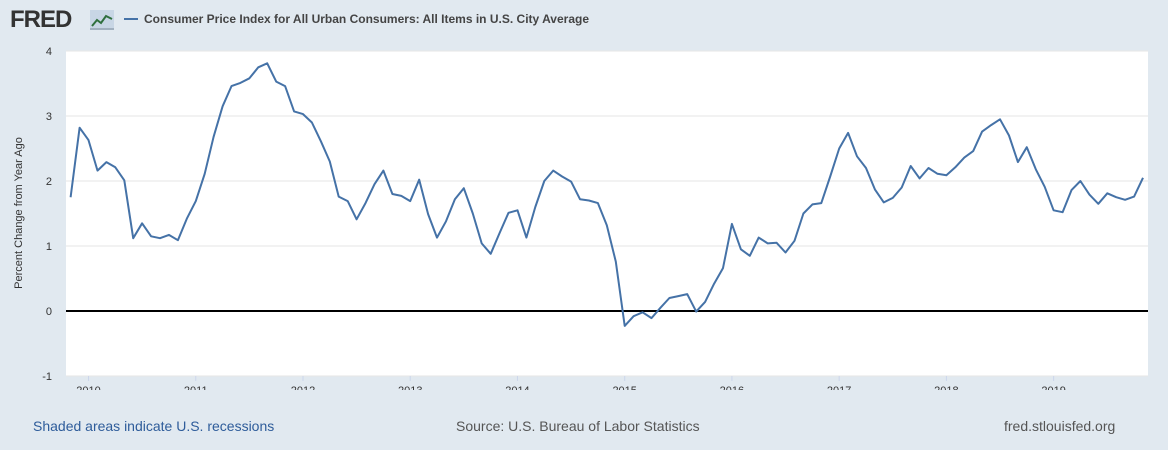  I want to click on x-tick-label: 2017, so click(839, 387).